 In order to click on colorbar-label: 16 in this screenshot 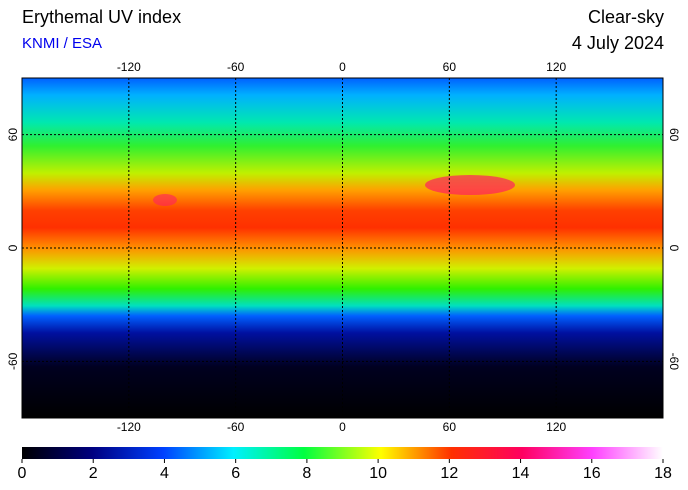, I will do `click(592, 473)`.